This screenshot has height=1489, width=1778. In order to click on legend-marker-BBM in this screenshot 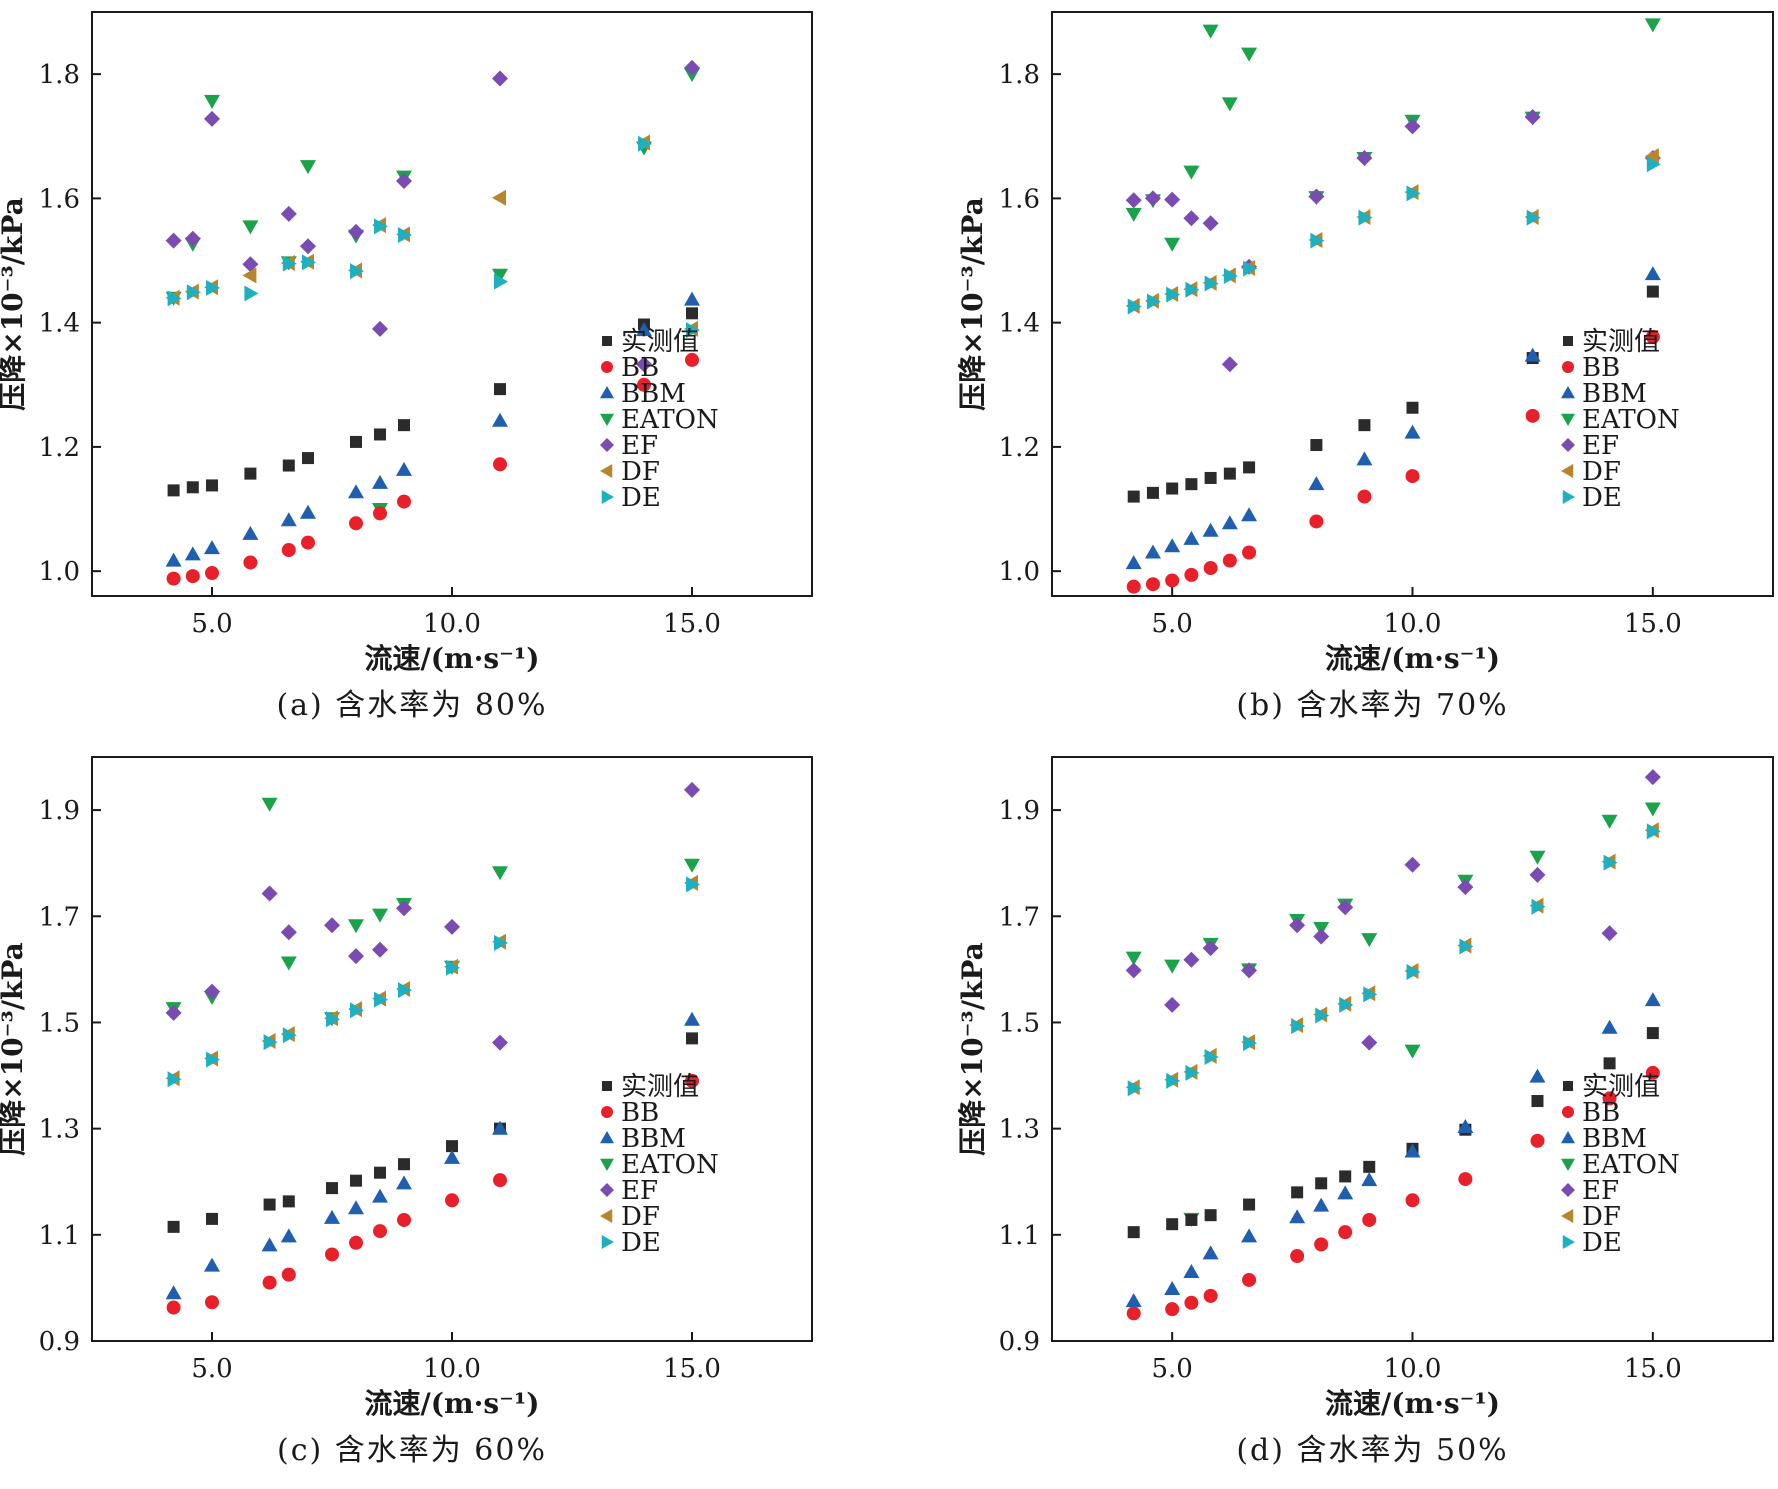, I will do `click(607, 392)`.